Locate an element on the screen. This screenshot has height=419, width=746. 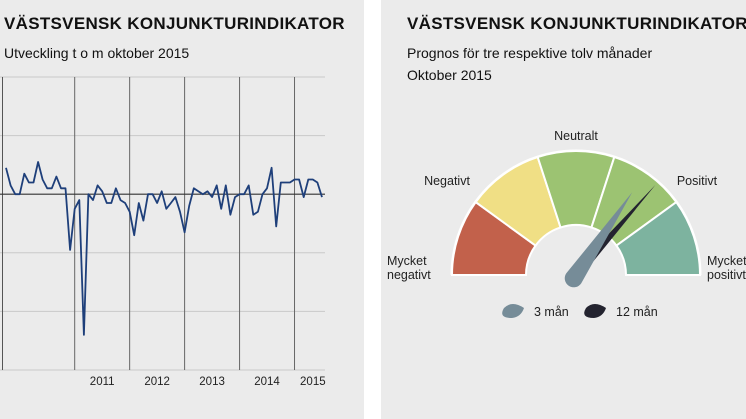
gauge-segment is located at coordinates (658, 238).